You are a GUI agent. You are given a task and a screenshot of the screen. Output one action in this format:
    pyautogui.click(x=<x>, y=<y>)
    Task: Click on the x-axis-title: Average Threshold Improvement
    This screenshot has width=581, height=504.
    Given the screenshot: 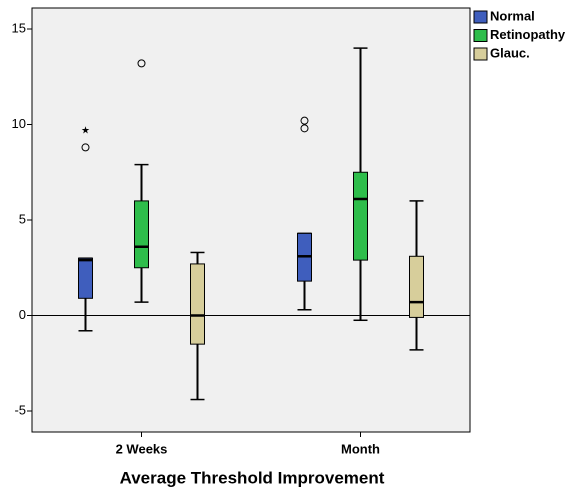 What is the action you would take?
    pyautogui.click(x=252, y=477)
    